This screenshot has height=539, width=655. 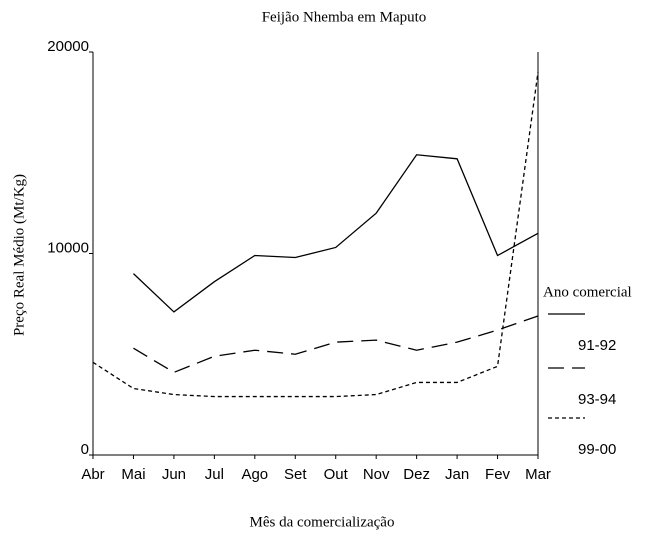 What do you see at coordinates (587, 292) in the screenshot?
I see `legend-title: Ano comercial` at bounding box center [587, 292].